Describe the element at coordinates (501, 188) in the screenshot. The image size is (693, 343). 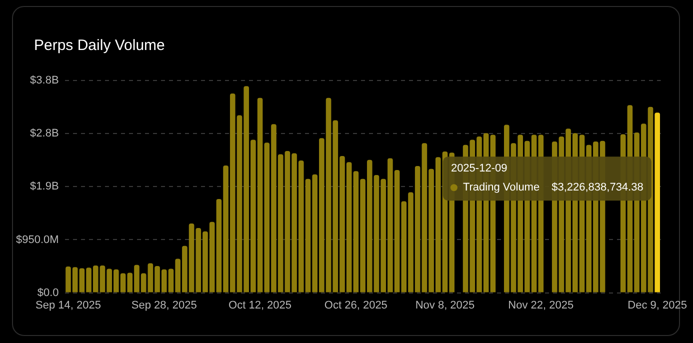
I see `legend-label: Trading Volume` at that location.